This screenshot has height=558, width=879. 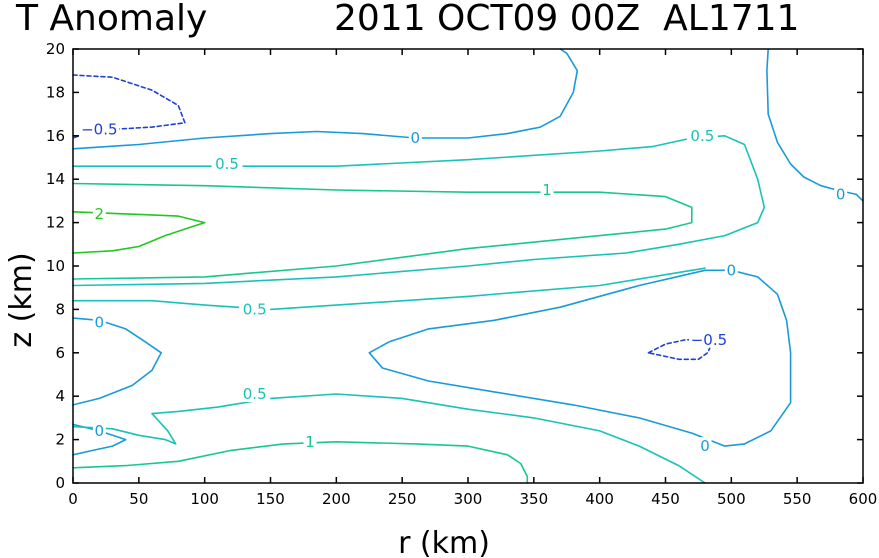 What do you see at coordinates (60, 309) in the screenshot?
I see `y-tick-label: 8` at bounding box center [60, 309].